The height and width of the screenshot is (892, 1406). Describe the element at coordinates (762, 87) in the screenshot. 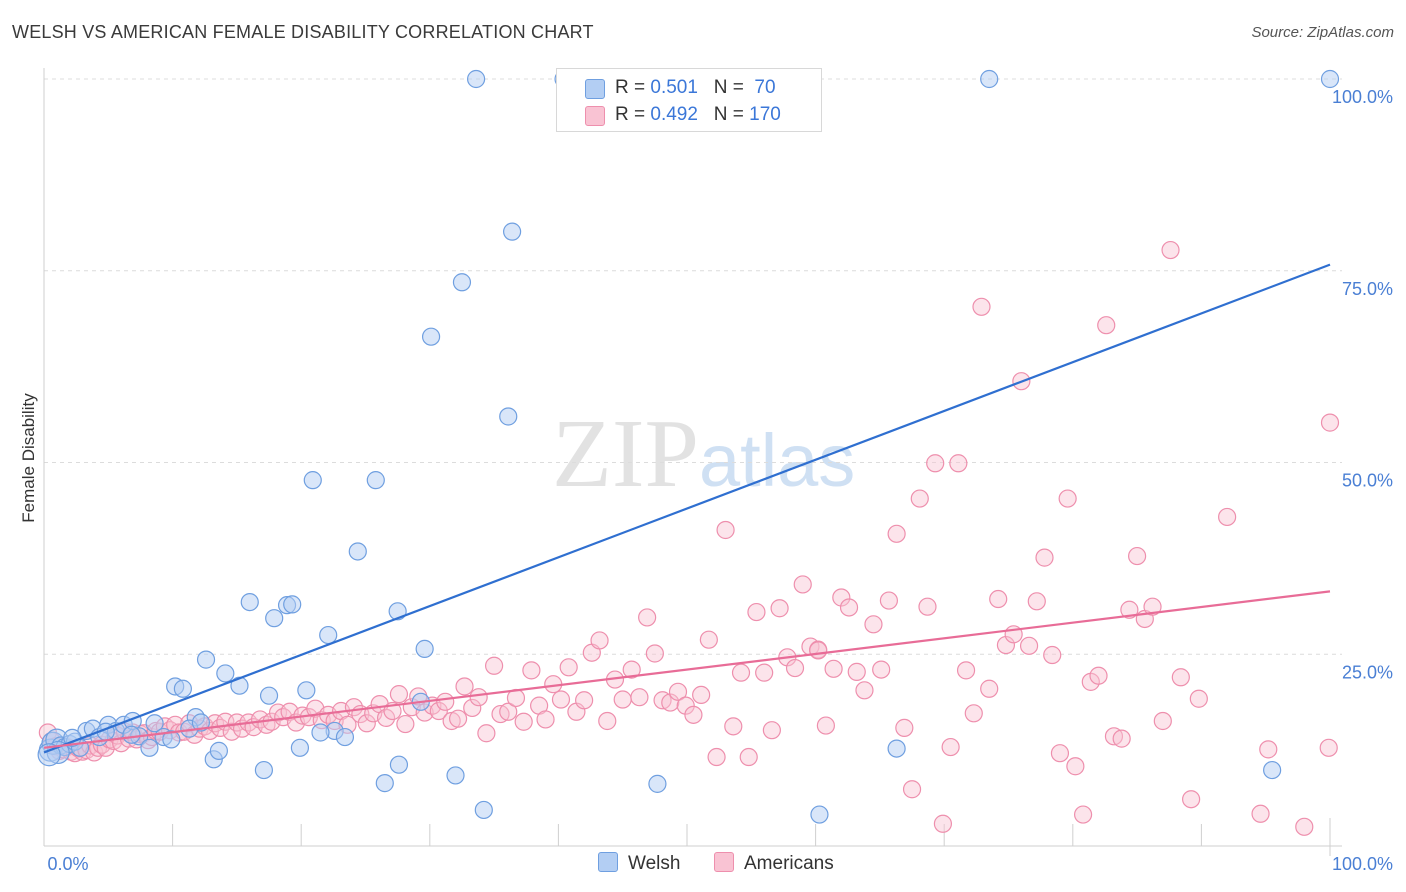

I see `welsh-n-value: 70` at that location.